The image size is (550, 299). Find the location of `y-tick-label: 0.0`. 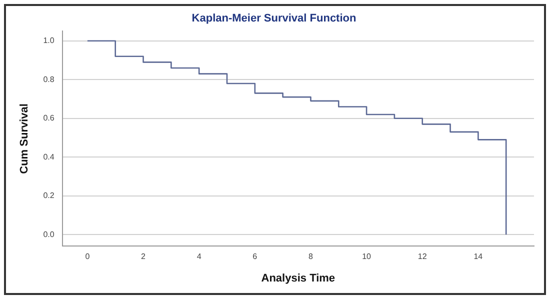

y-tick-label: 0.0 is located at coordinates (49, 234).